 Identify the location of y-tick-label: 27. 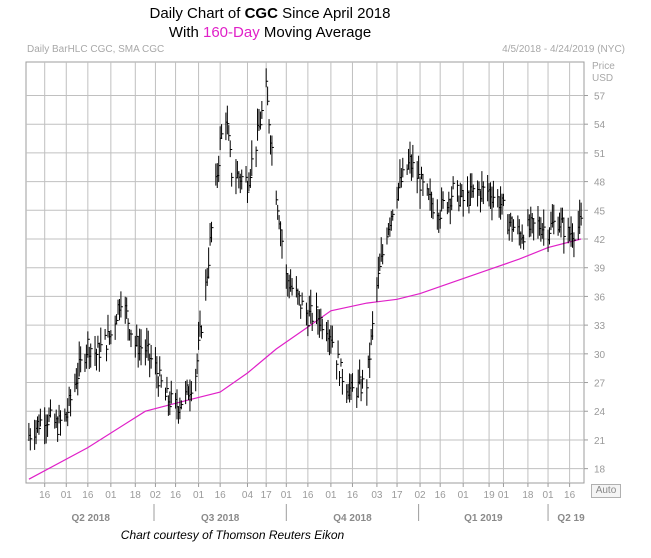
(600, 384).